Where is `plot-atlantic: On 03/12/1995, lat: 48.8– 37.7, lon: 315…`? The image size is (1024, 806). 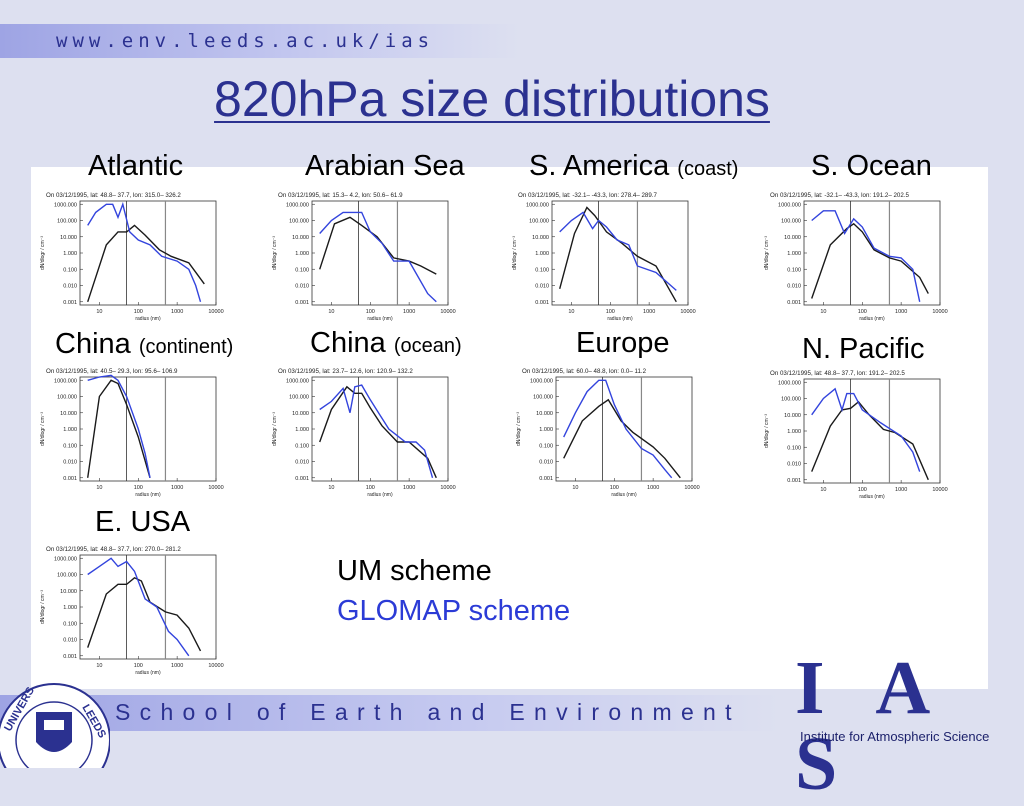
plot-atlantic: On 03/12/1995, lat: 48.8– 37.7, lon: 315… is located at coordinates (129, 255).